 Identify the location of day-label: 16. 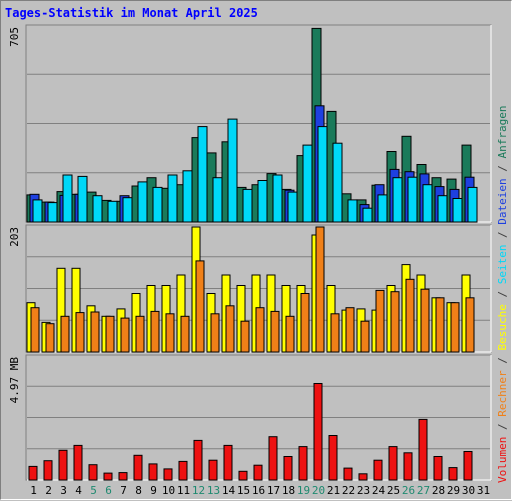
(258, 490).